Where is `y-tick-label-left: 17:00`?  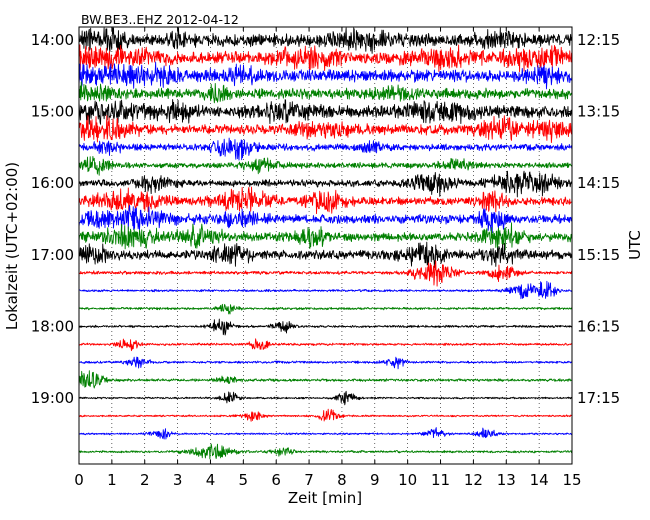 y-tick-label-left: 17:00 is located at coordinates (52, 255).